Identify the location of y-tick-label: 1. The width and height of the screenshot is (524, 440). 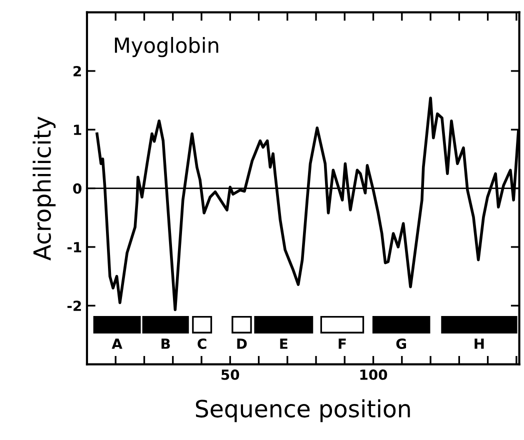
(78, 129).